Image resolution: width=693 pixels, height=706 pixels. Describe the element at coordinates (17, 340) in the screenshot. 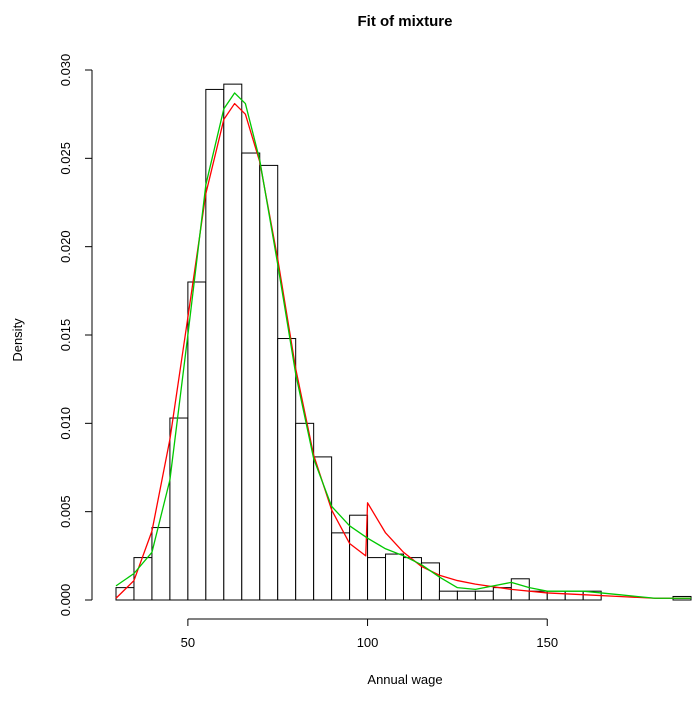

I see `y-axis-label: Density` at that location.